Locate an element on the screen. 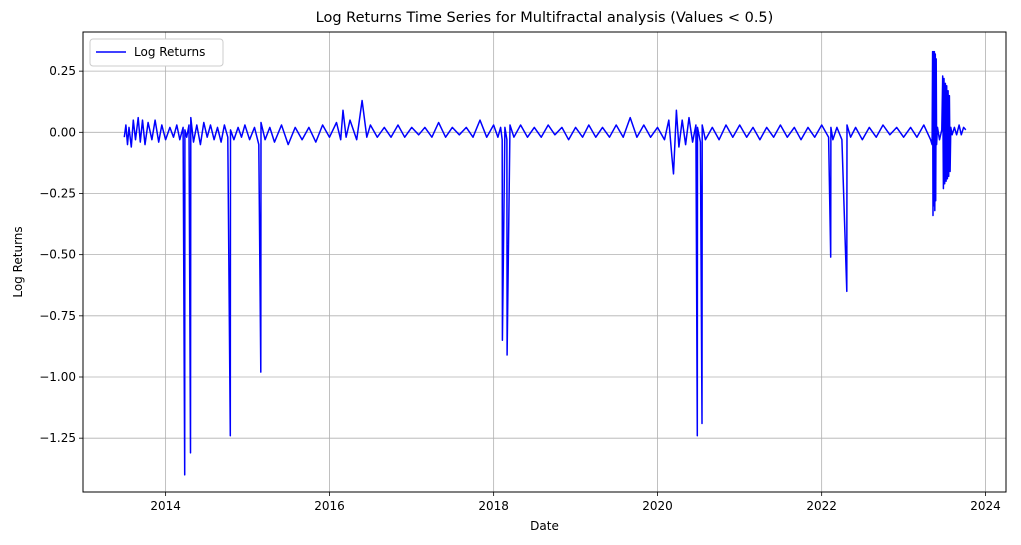  legend: Log Returns is located at coordinates (156, 52).